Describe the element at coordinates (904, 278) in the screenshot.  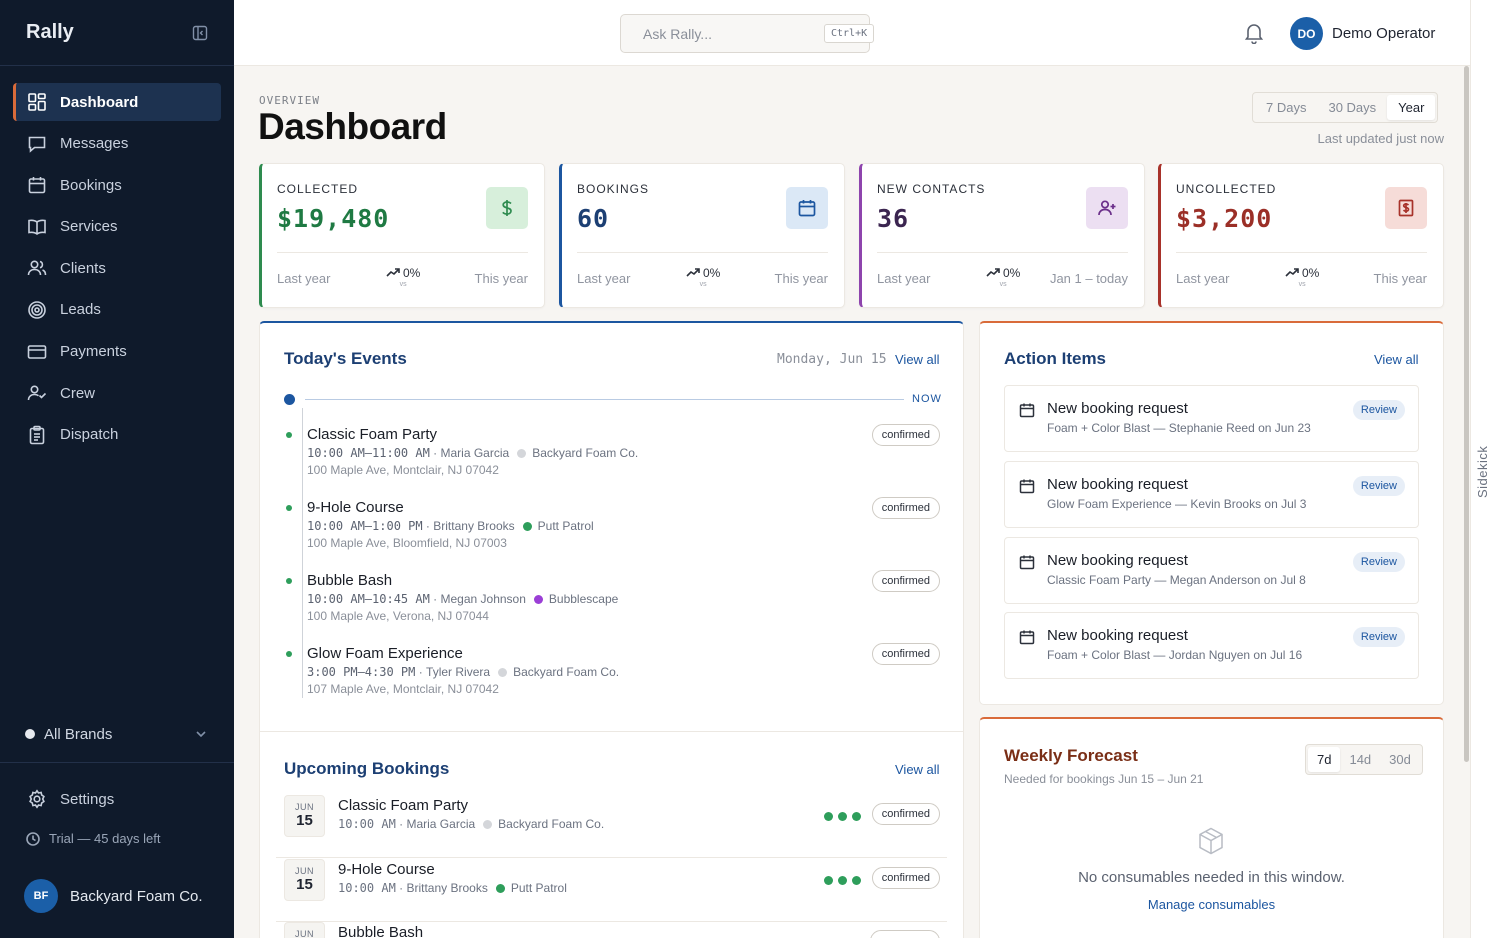
I see `stat-compare-left: Last year` at that location.